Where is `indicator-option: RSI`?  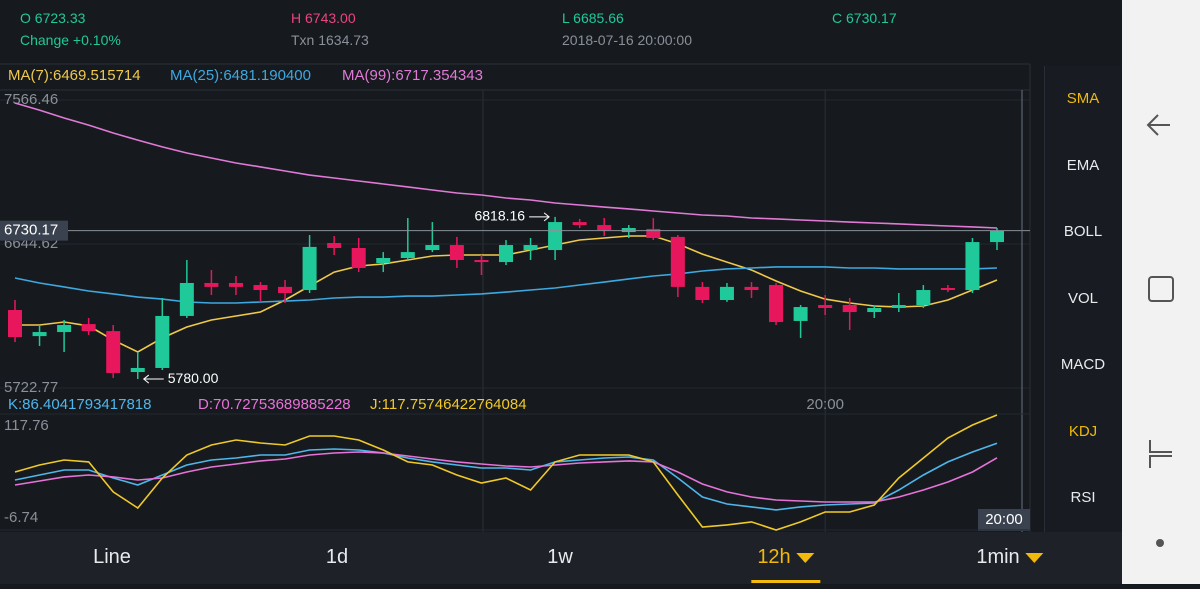 indicator-option: RSI is located at coordinates (1083, 497).